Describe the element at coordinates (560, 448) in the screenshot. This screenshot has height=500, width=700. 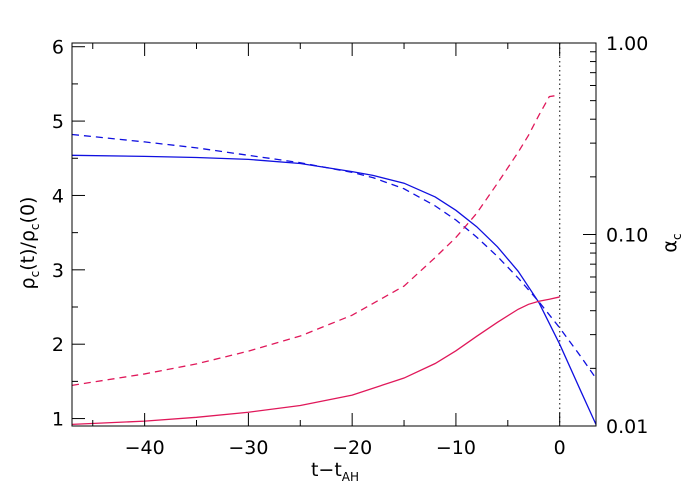
I see `x-tick-label: 0` at that location.